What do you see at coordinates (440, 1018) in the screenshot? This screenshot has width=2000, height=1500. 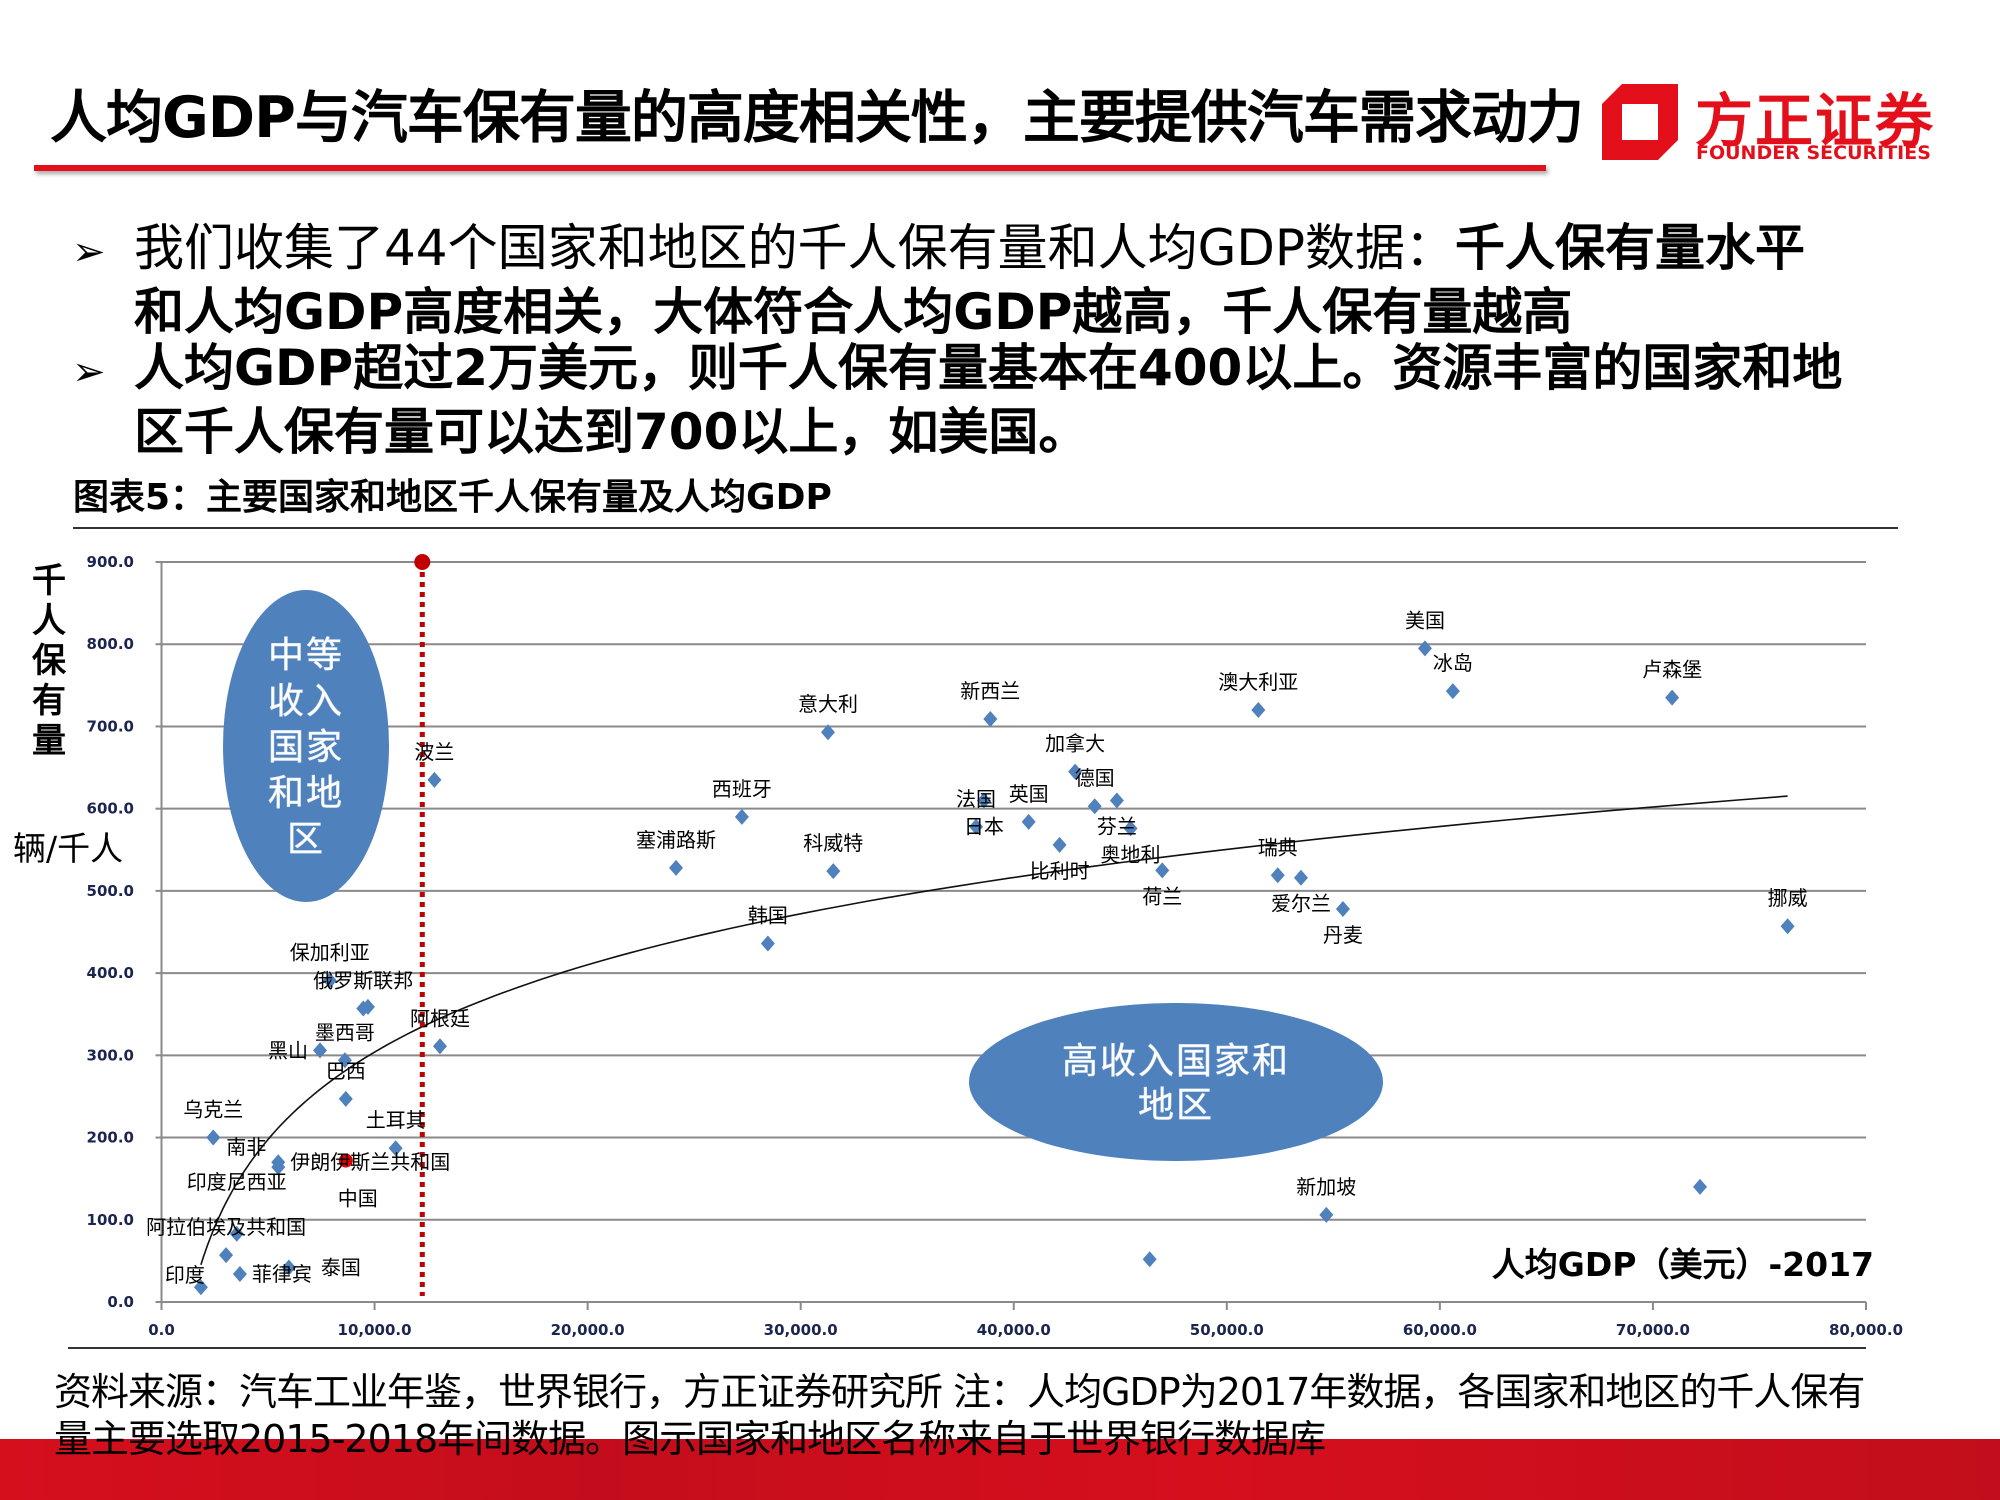 I see `point-label: 阿根廷` at bounding box center [440, 1018].